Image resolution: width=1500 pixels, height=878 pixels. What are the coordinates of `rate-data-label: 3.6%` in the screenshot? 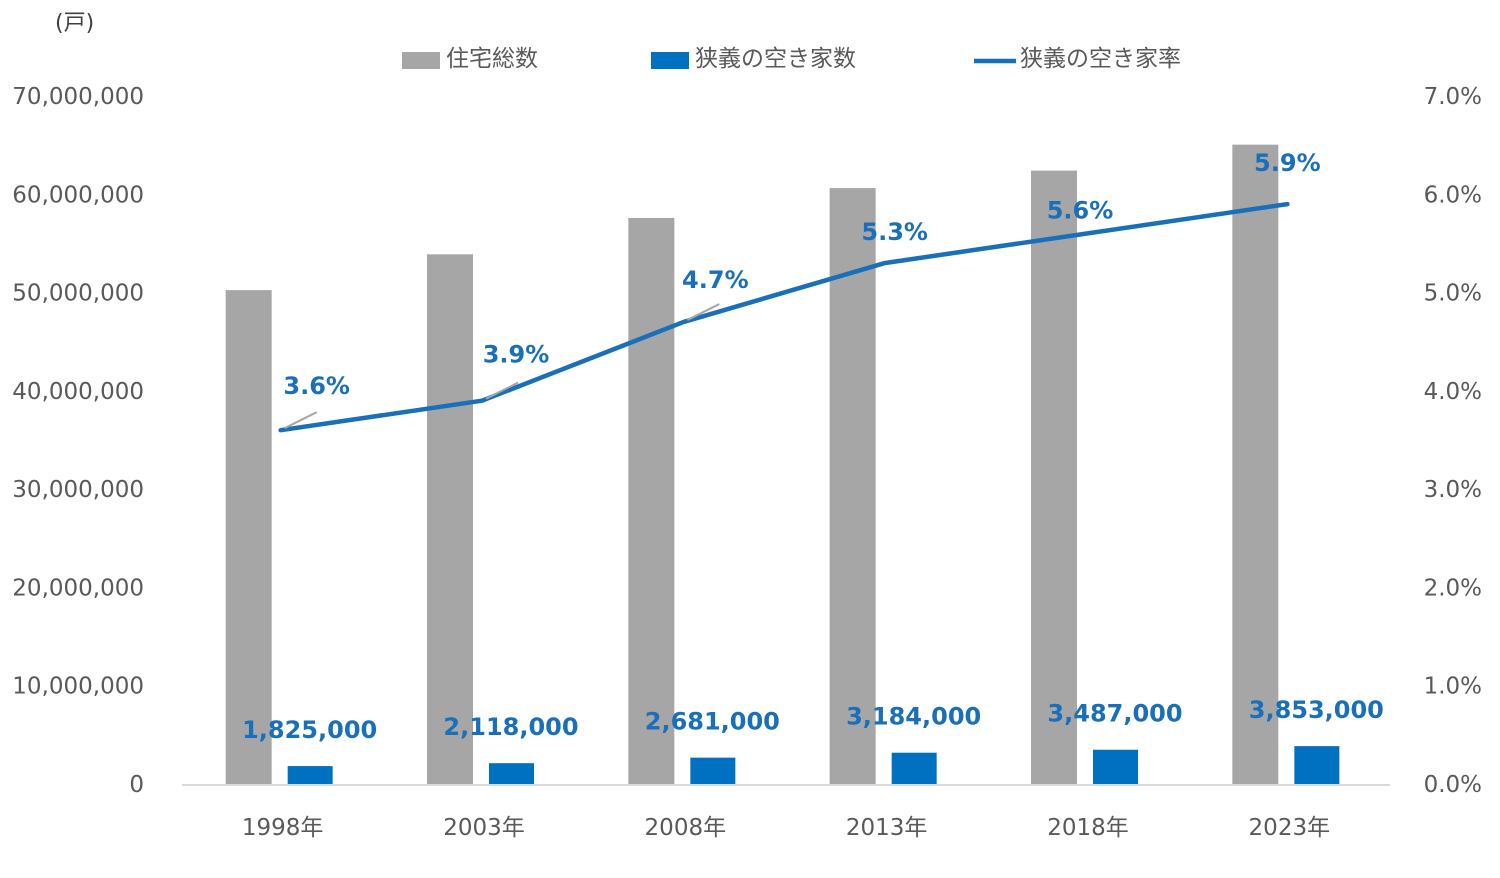 It's located at (316, 386).